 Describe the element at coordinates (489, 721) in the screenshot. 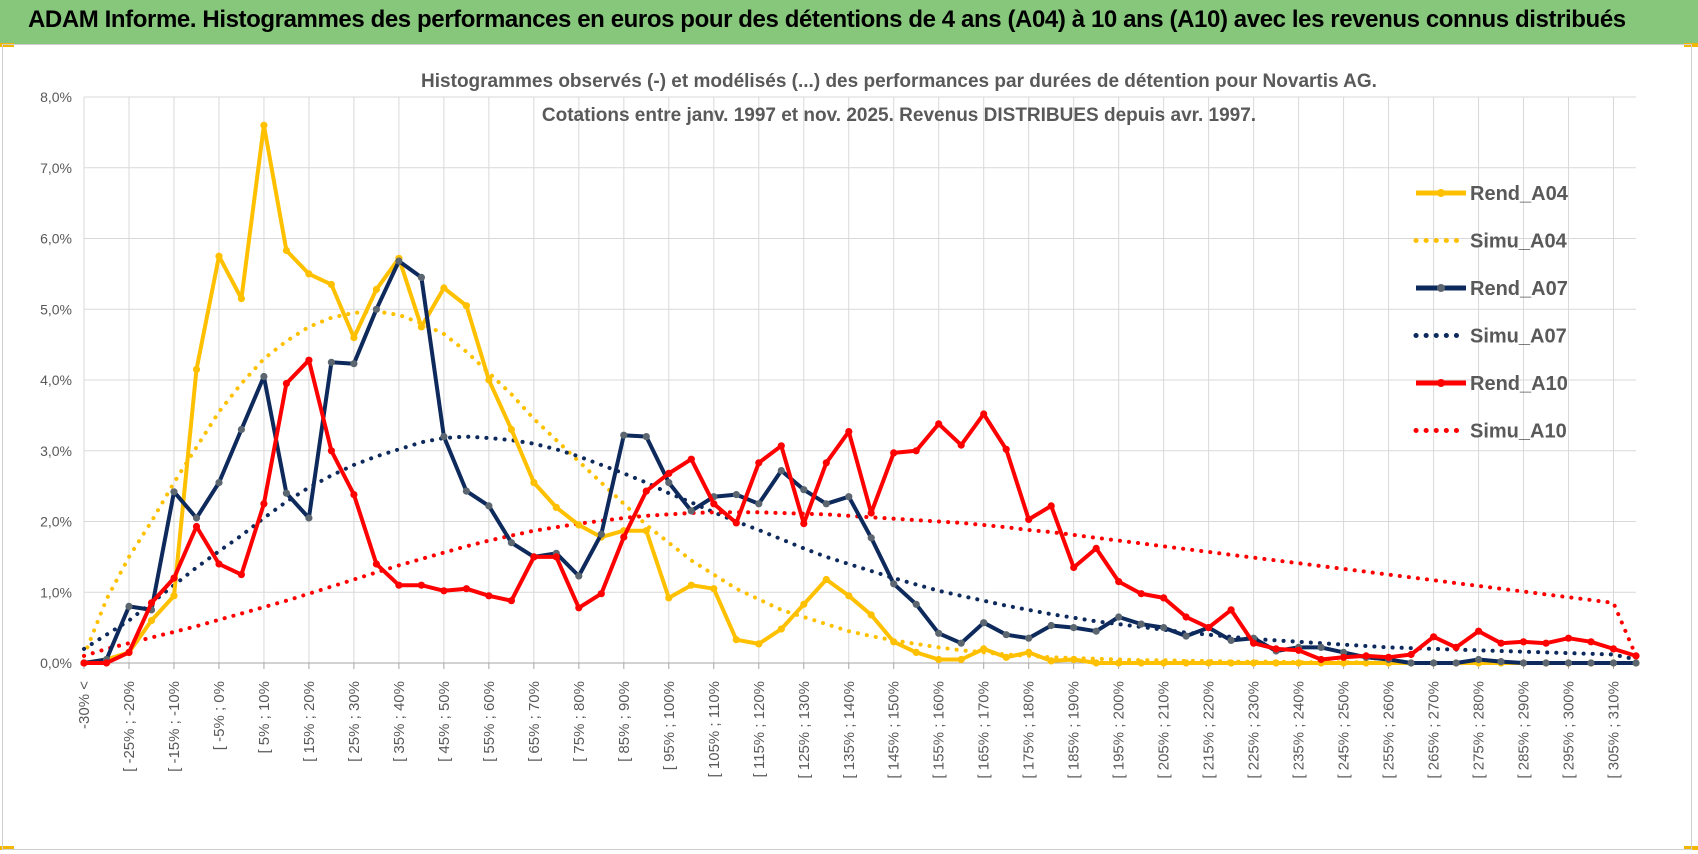

I see `x-tick-label: [ 55% ; 60%` at that location.